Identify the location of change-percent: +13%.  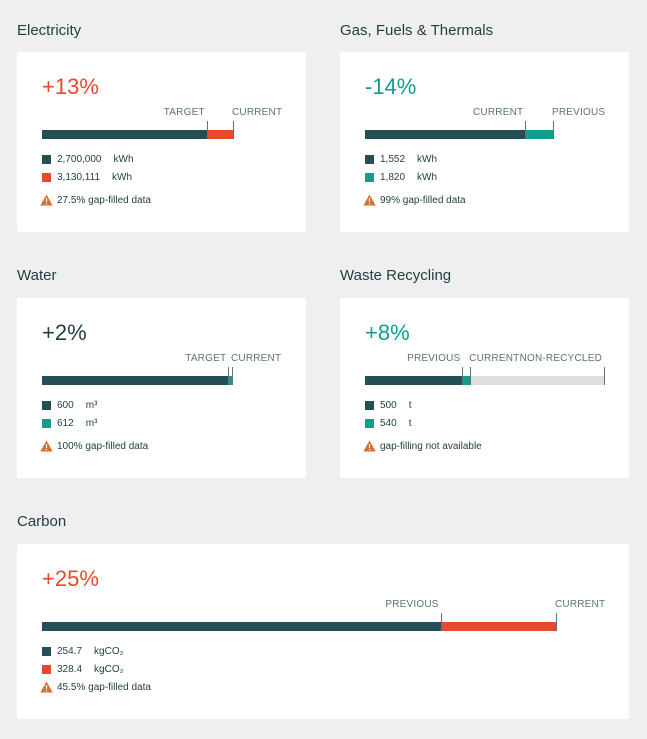
(70, 86).